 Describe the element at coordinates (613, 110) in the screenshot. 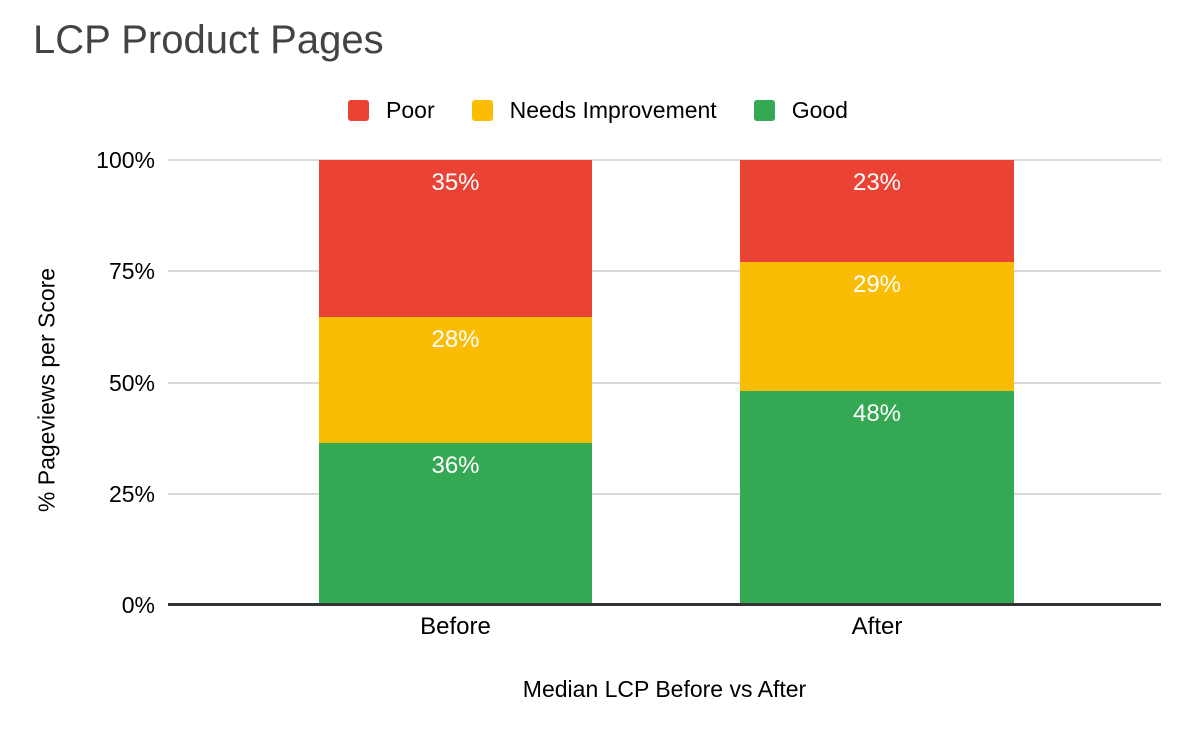

I see `legend-label: Needs Improvement` at that location.